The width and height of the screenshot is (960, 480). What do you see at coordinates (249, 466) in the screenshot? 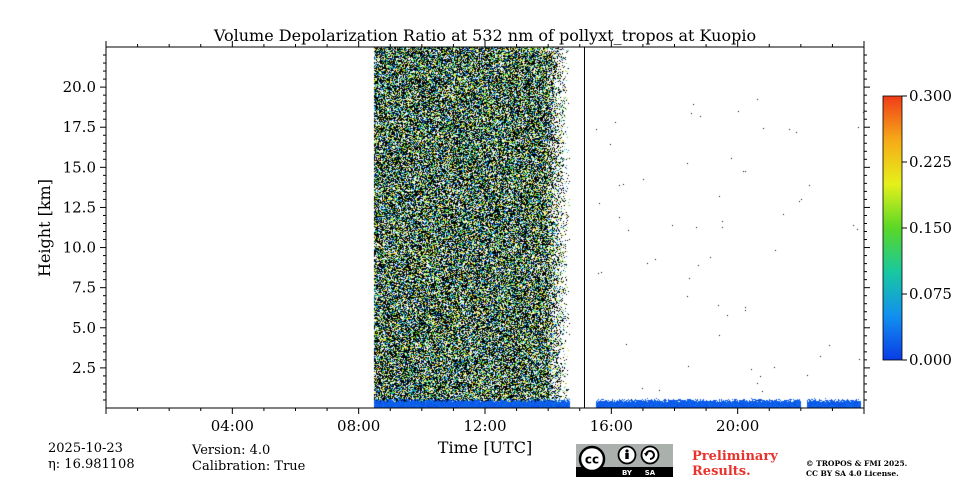
I see `calibration-text: Calibration: True` at bounding box center [249, 466].